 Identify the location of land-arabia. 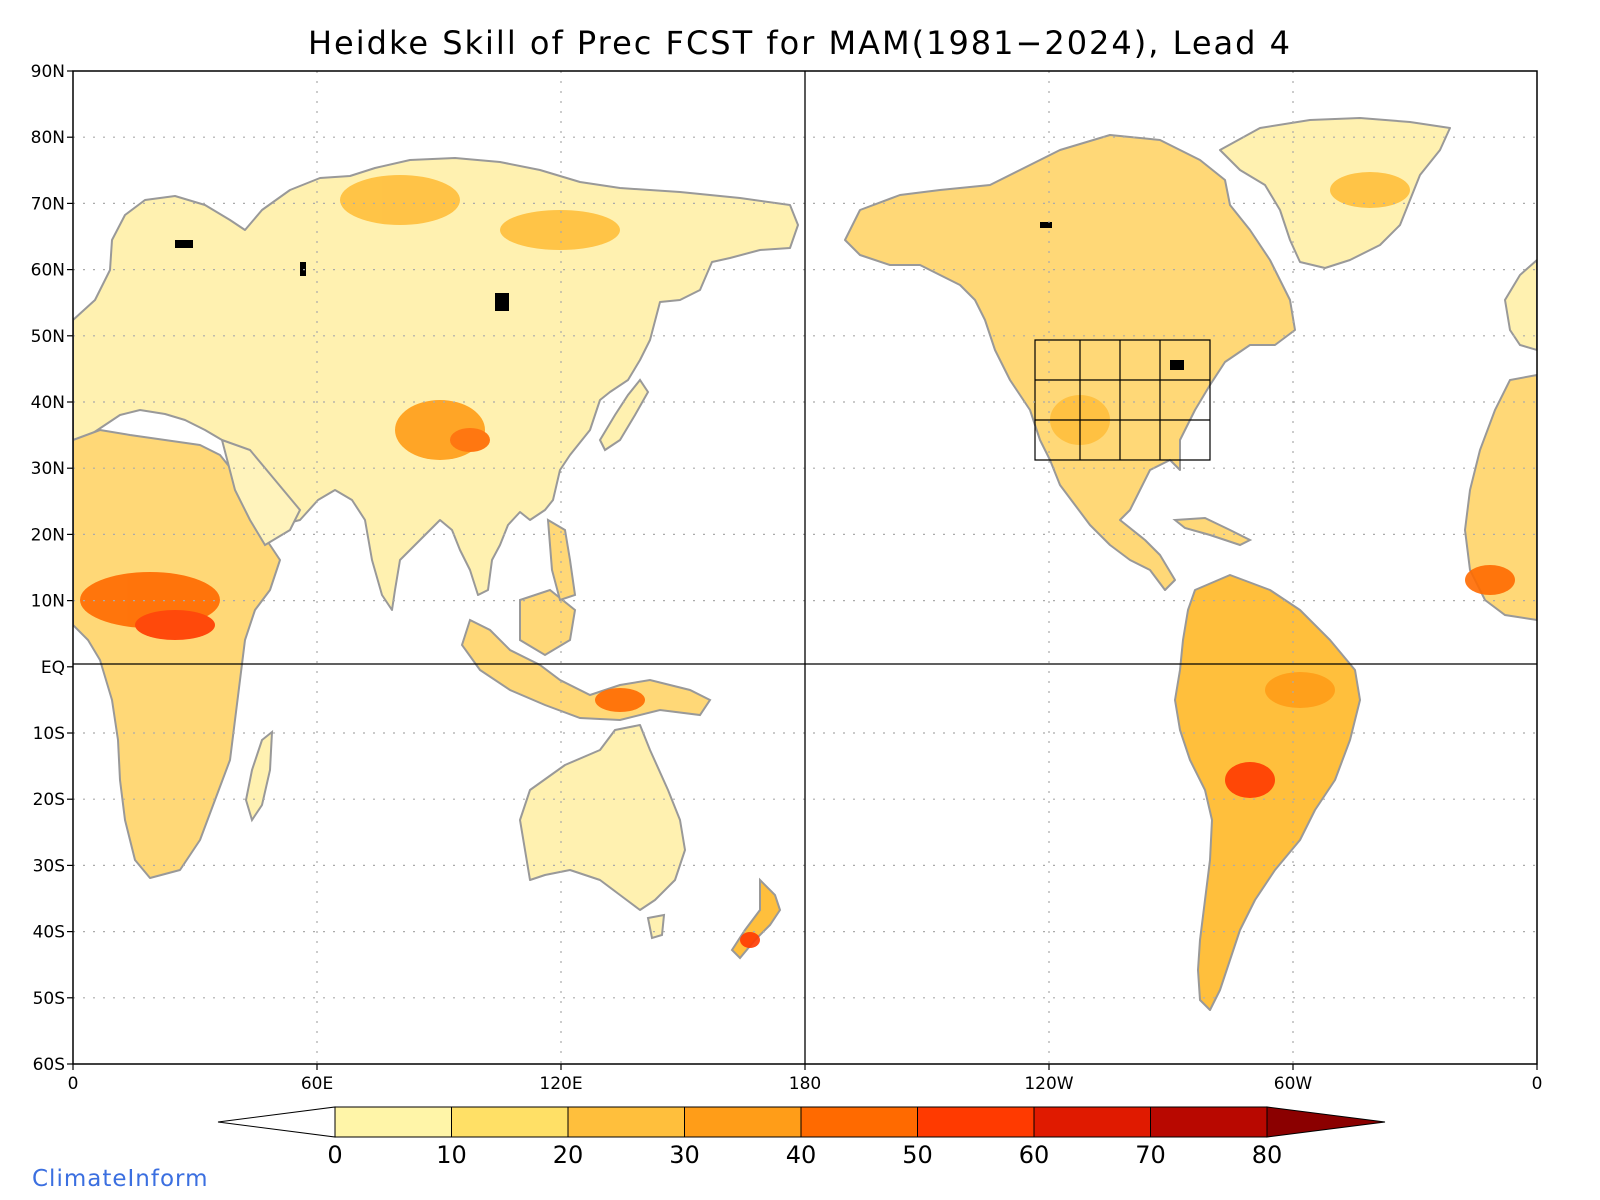
(261, 492).